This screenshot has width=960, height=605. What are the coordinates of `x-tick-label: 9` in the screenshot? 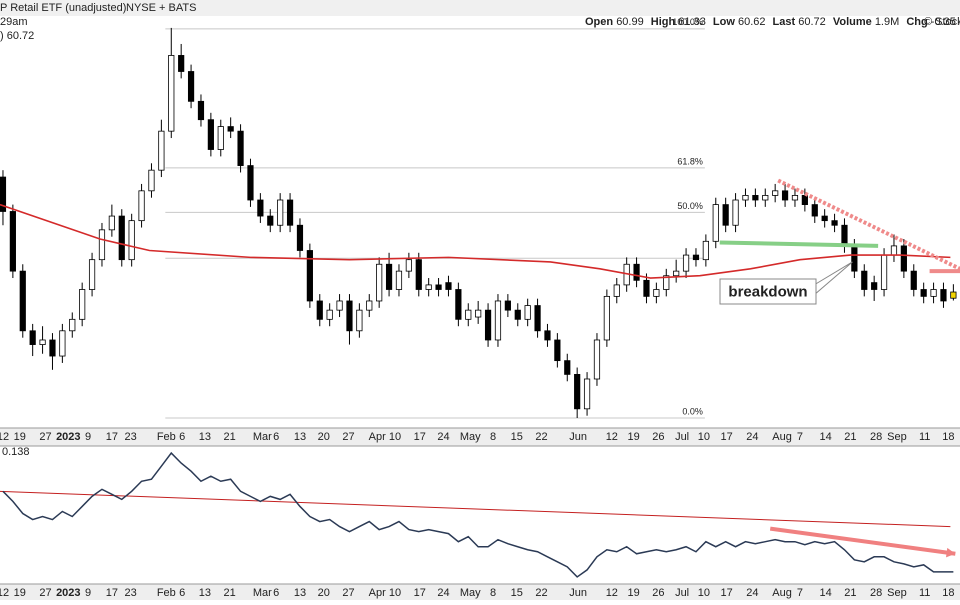 It's located at (88, 593).